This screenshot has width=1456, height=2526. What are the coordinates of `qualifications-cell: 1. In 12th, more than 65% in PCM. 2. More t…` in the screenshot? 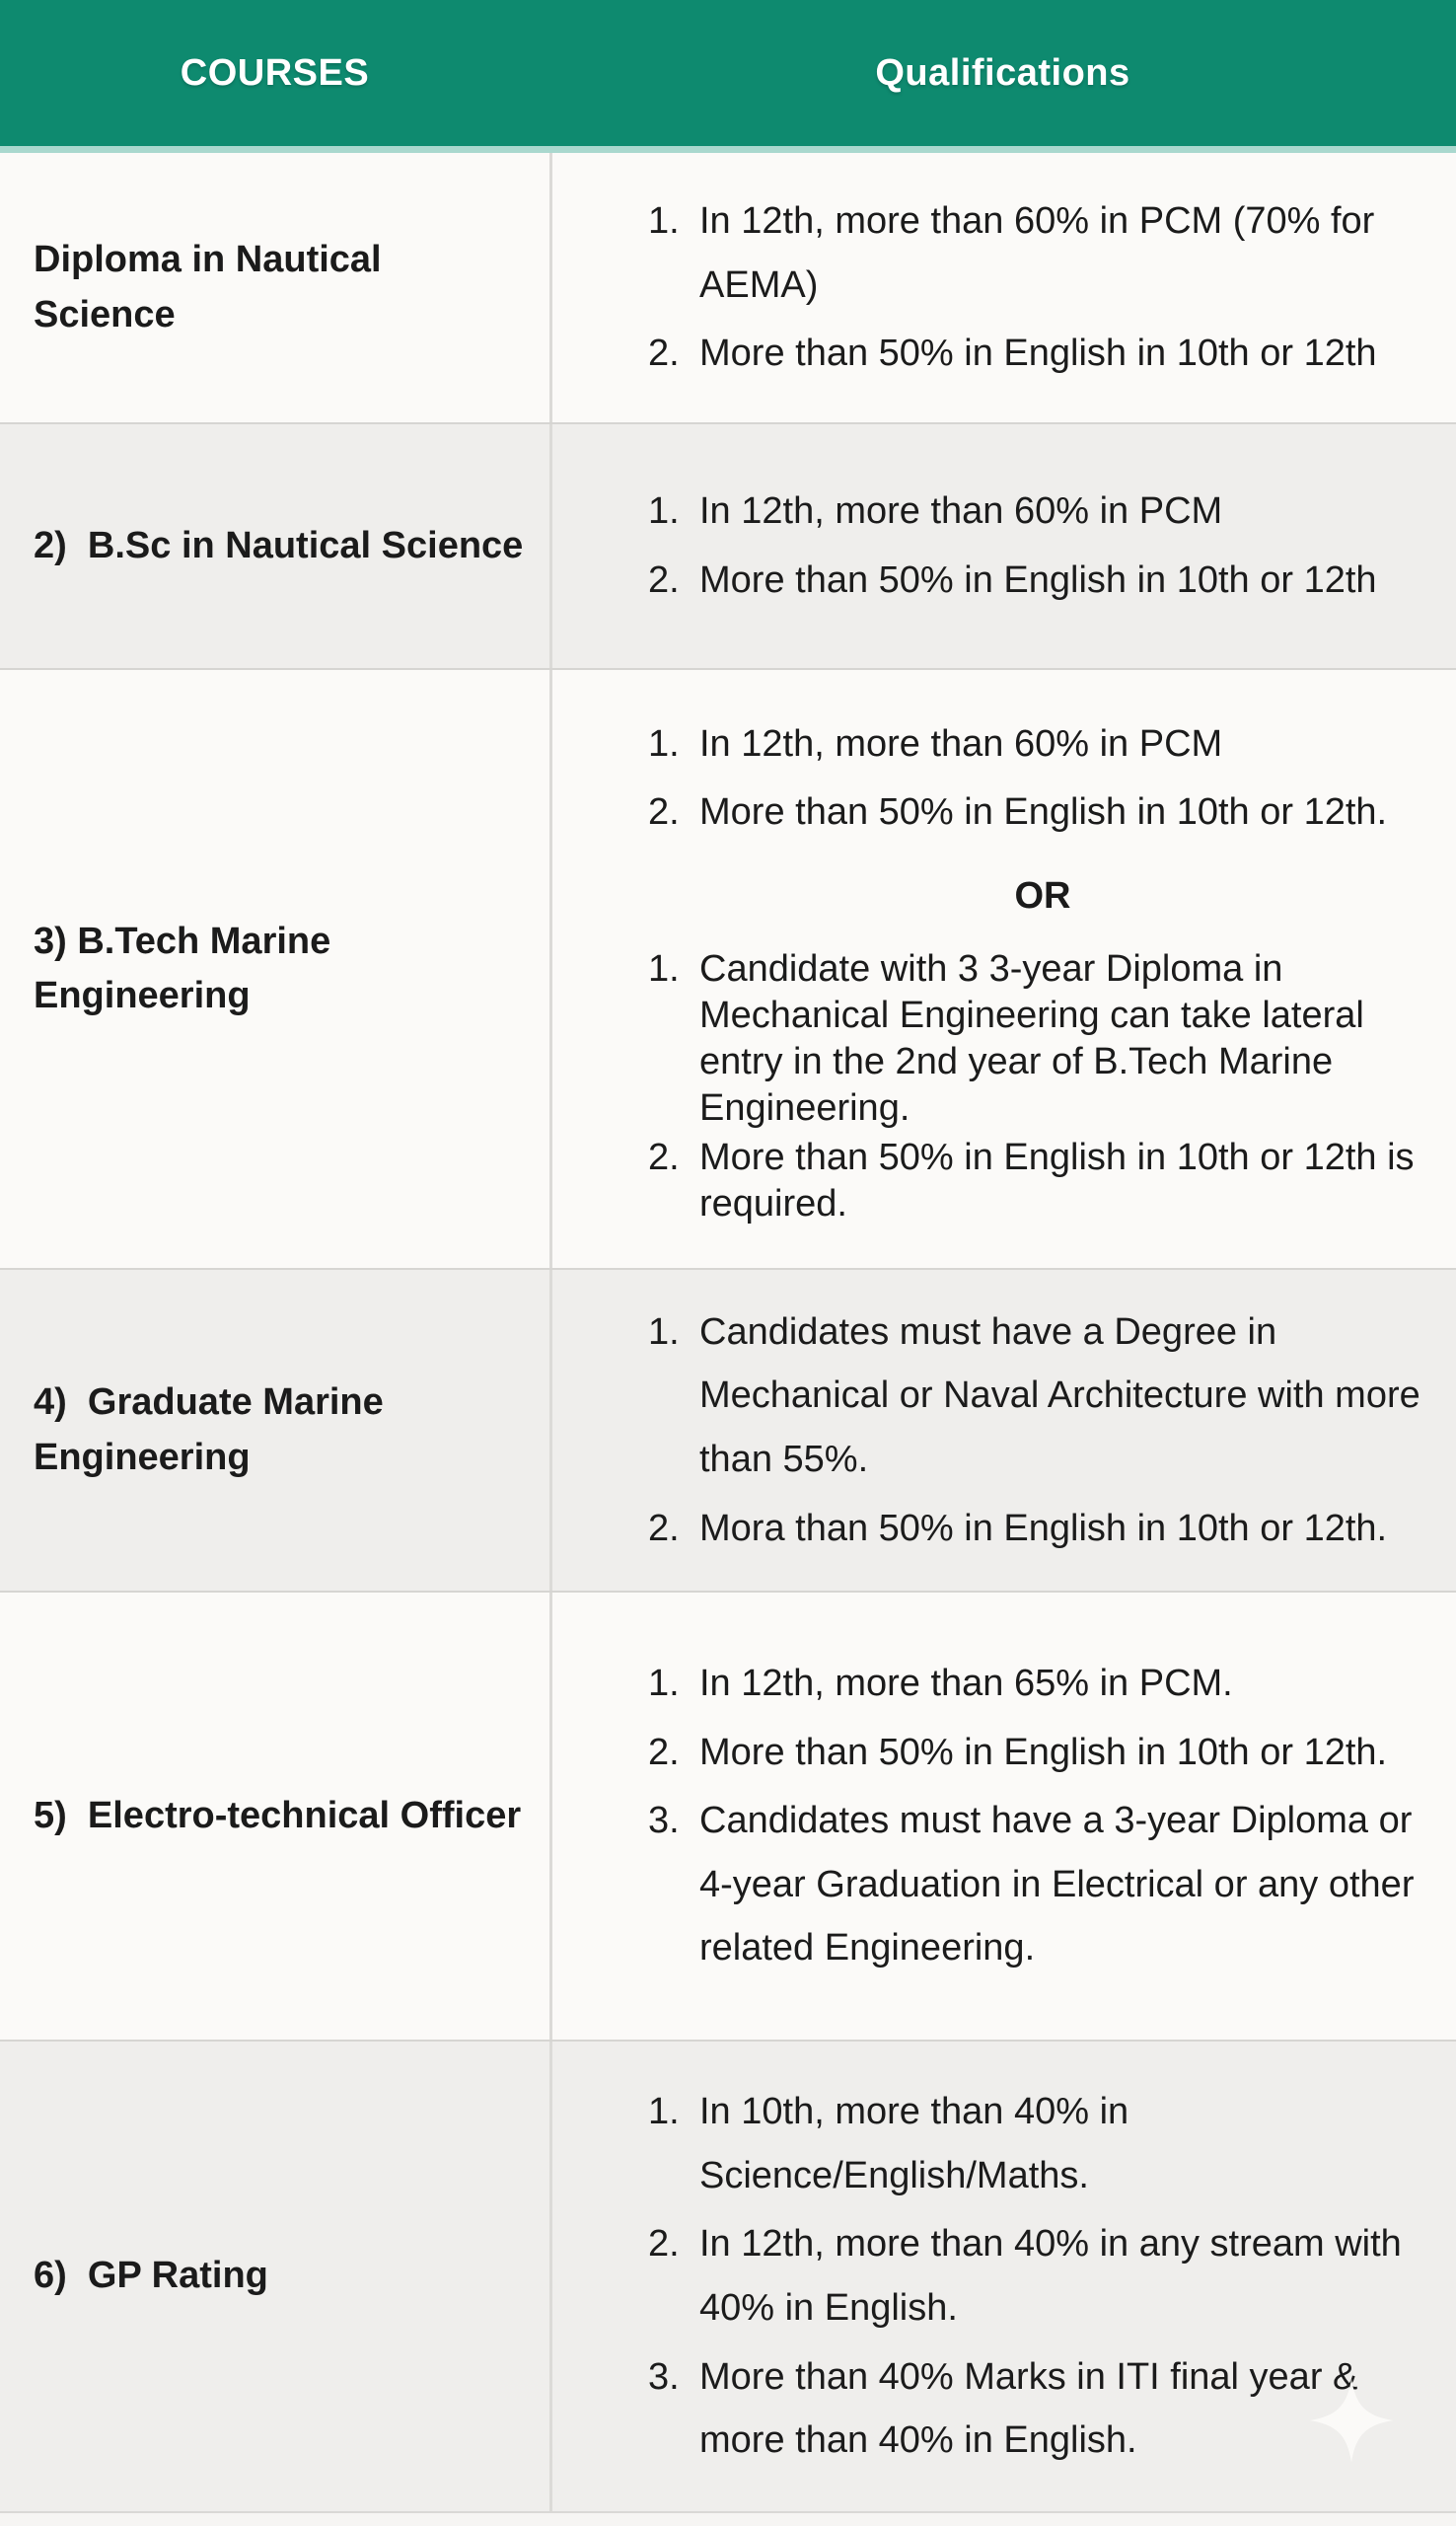 It's located at (1002, 1816).